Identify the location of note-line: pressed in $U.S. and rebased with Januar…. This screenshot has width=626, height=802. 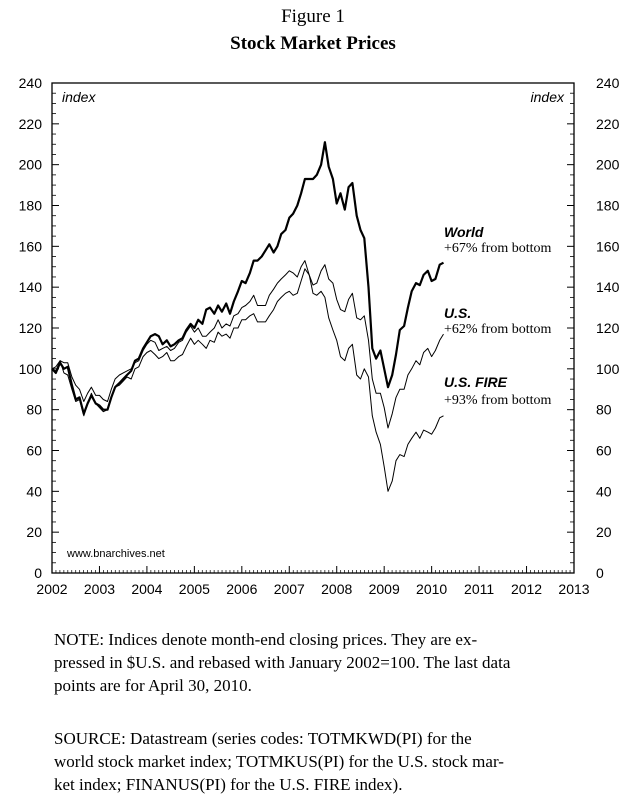
(282, 662).